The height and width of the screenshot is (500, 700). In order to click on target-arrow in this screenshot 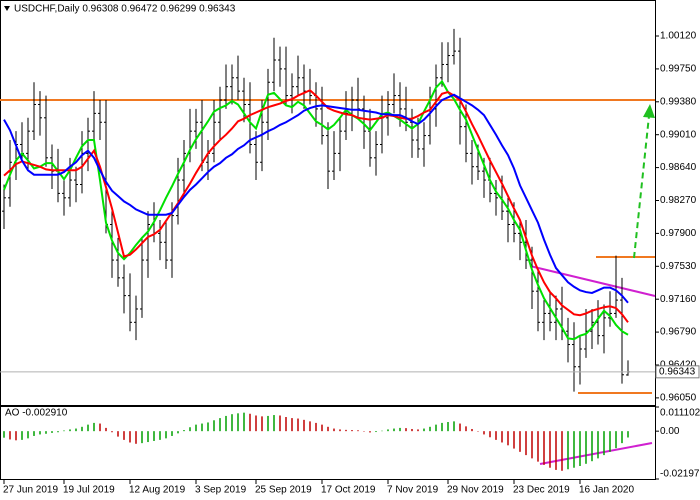, I will do `click(641, 187)`.